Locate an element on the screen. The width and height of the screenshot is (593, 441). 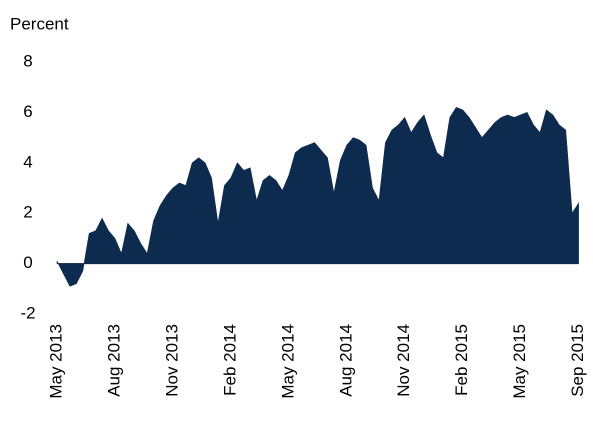
x-tick-label: May 2013 is located at coordinates (55, 361).